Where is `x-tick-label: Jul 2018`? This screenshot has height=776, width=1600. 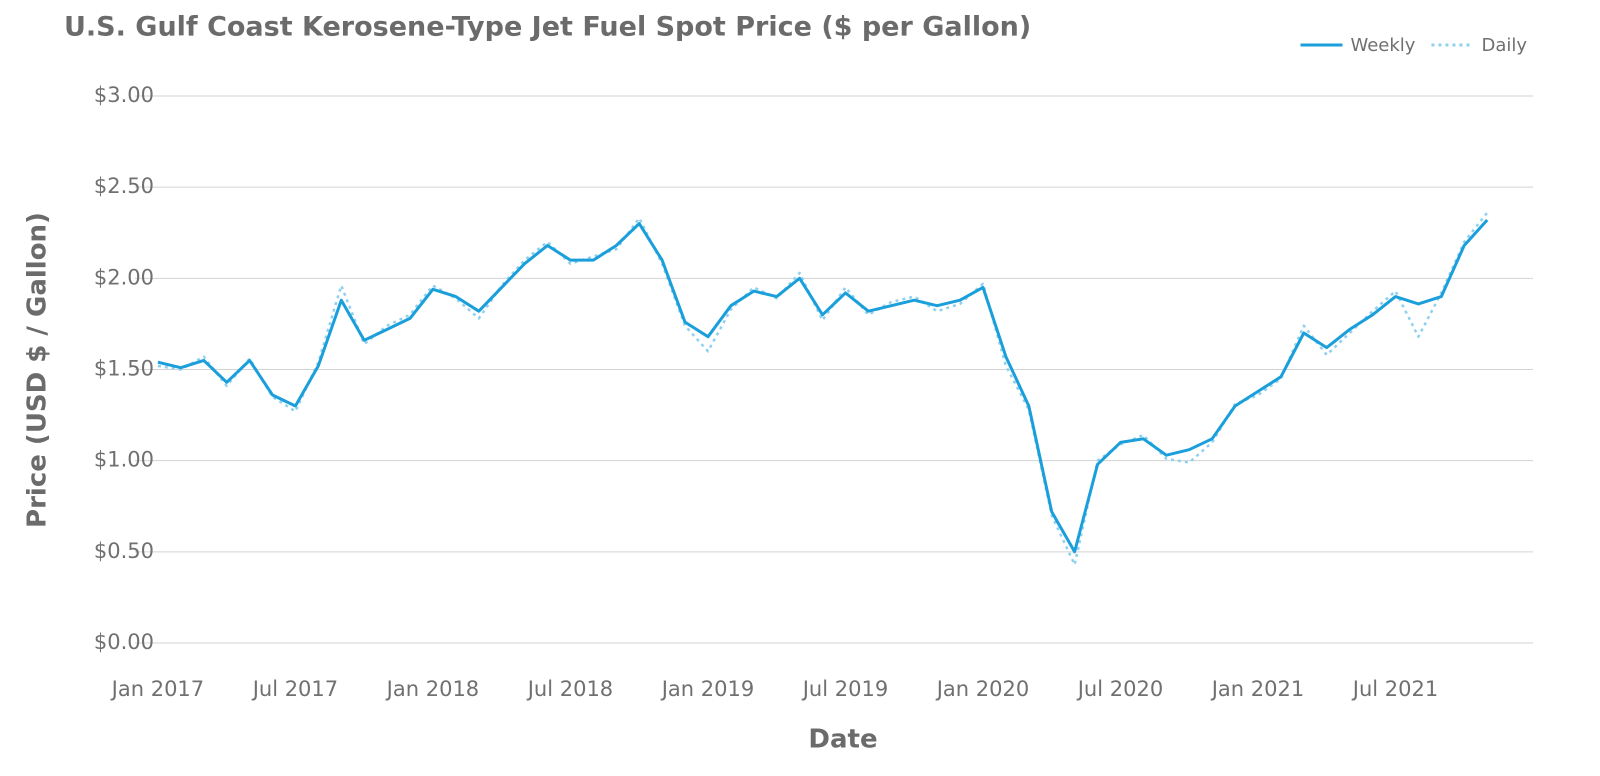
x-tick-label: Jul 2018 is located at coordinates (569, 689).